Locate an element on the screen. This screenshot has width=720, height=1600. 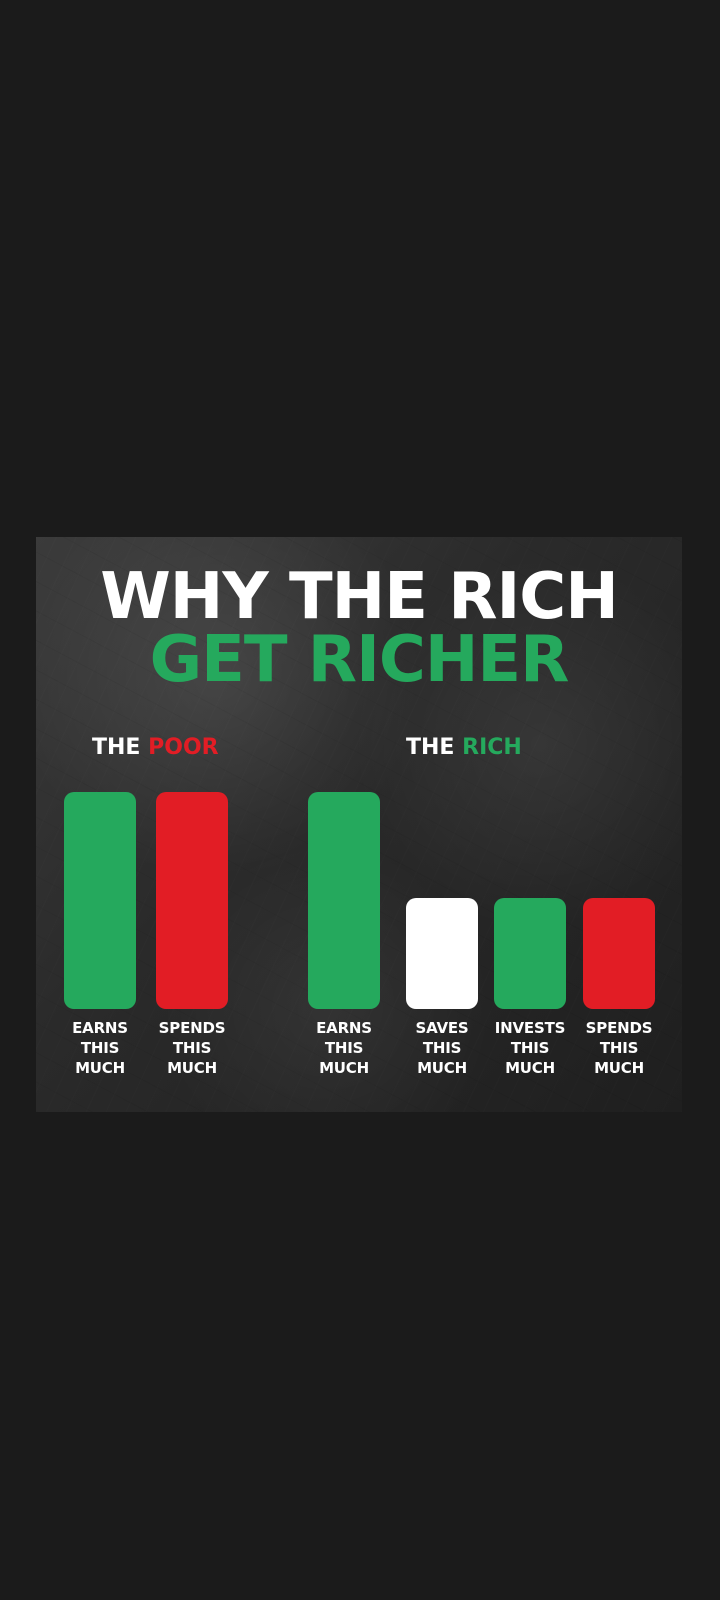
poor-section-label: THE POOR is located at coordinates (155, 748).